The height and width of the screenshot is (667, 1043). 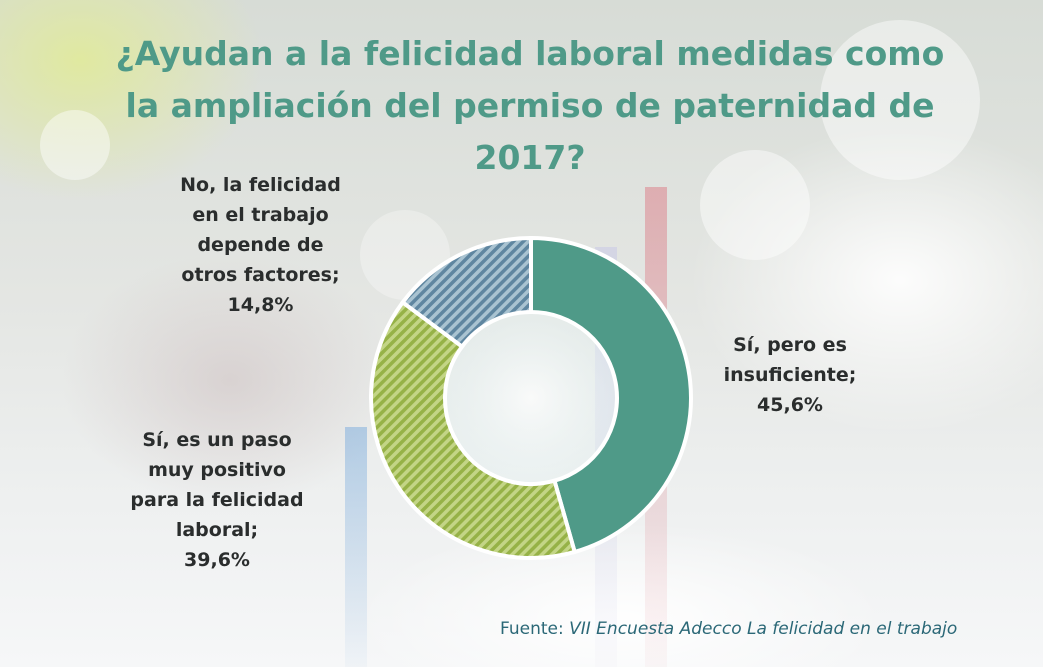 I want to click on slice-label-line: Sí, es un paso, so click(x=217, y=440).